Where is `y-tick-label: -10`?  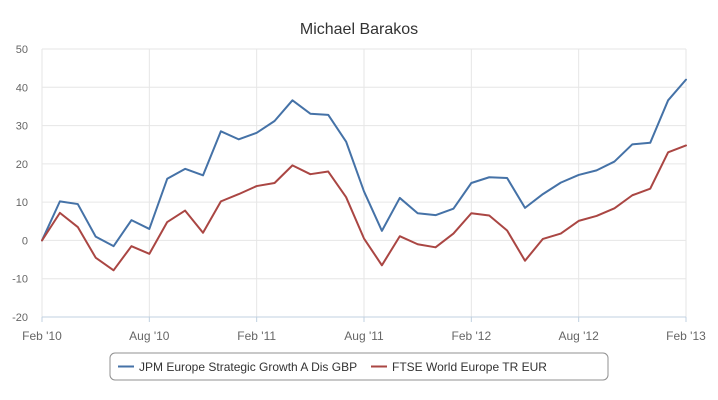 y-tick-label: -10 is located at coordinates (20, 280).